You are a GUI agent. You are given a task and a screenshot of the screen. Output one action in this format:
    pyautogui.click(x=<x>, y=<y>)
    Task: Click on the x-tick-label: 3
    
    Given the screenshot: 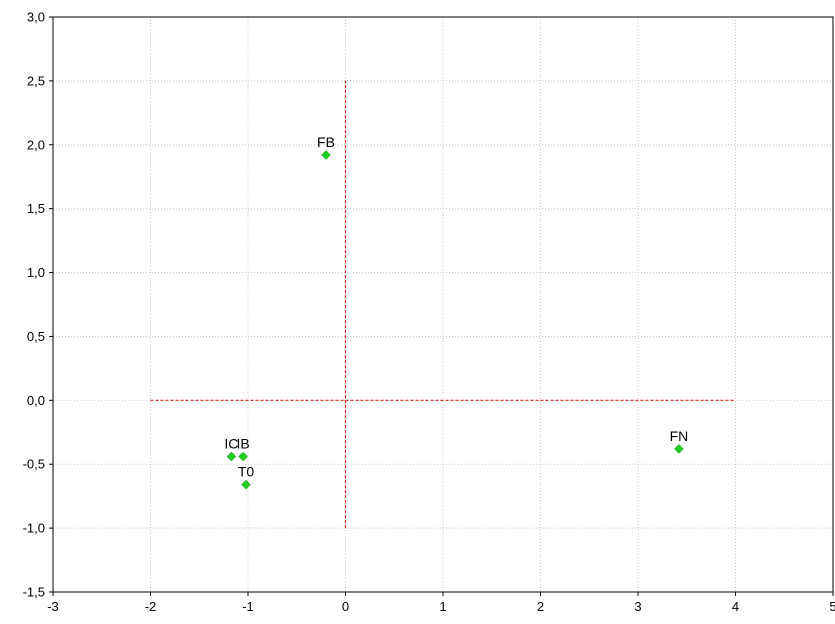 What is the action you would take?
    pyautogui.click(x=637, y=606)
    